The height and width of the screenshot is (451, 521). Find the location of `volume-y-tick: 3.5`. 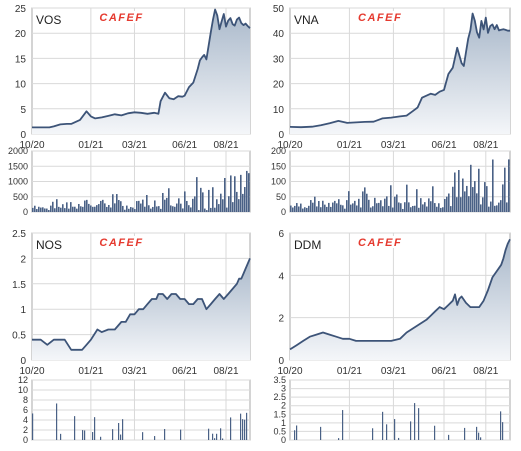

volume-y-tick: 3.5 is located at coordinates (279, 380).